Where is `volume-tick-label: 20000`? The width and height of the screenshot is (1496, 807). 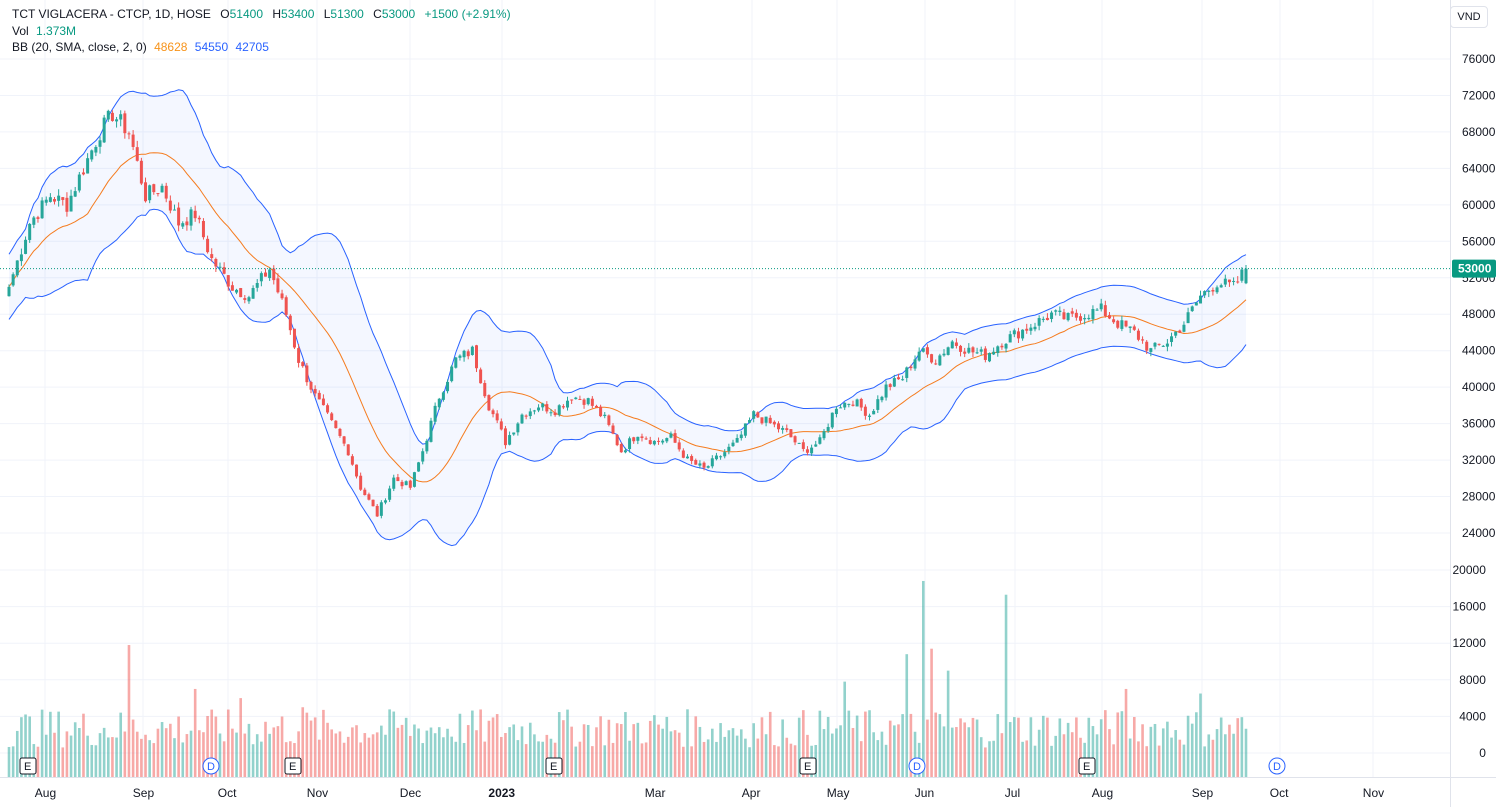
volume-tick-label: 20000 is located at coordinates (1470, 570).